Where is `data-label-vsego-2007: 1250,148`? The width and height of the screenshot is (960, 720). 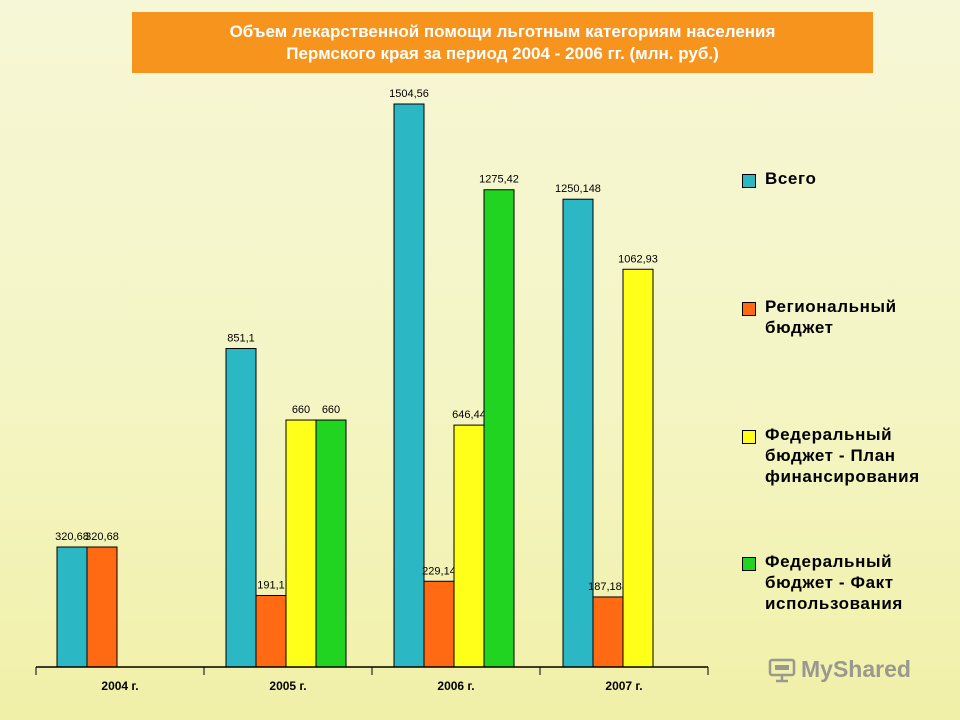 data-label-vsego-2007: 1250,148 is located at coordinates (578, 189).